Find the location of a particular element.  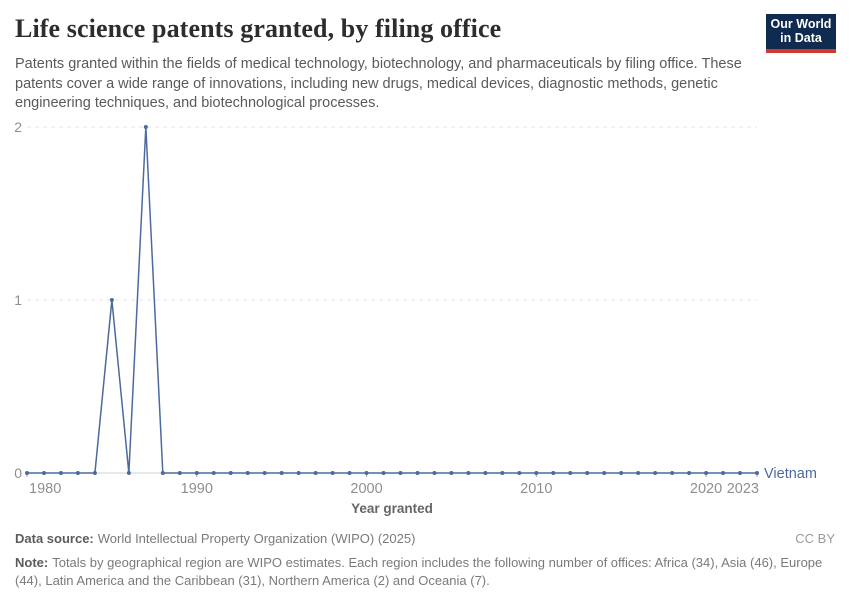

data-point-vietnam-2017 is located at coordinates (655, 473).